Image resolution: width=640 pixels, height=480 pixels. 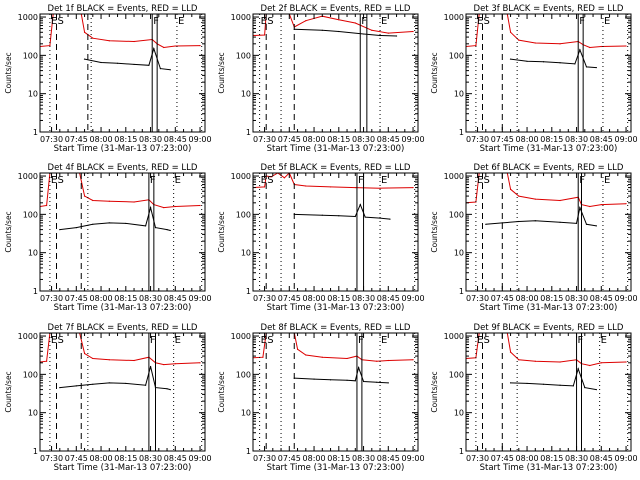 What do you see at coordinates (61, 340) in the screenshot?
I see `marker-label: S` at bounding box center [61, 340].